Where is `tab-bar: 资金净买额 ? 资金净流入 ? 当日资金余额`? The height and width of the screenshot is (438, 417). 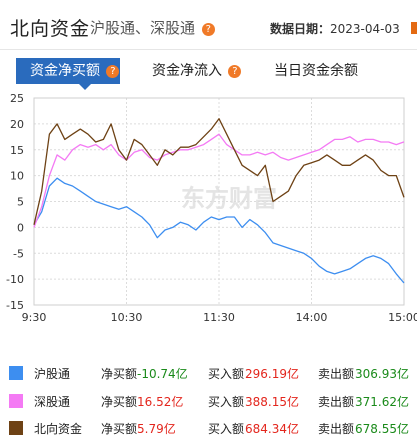 tab-bar: 资金净买额 ? 资金净流入 ? 当日资金余额 is located at coordinates (208, 74).